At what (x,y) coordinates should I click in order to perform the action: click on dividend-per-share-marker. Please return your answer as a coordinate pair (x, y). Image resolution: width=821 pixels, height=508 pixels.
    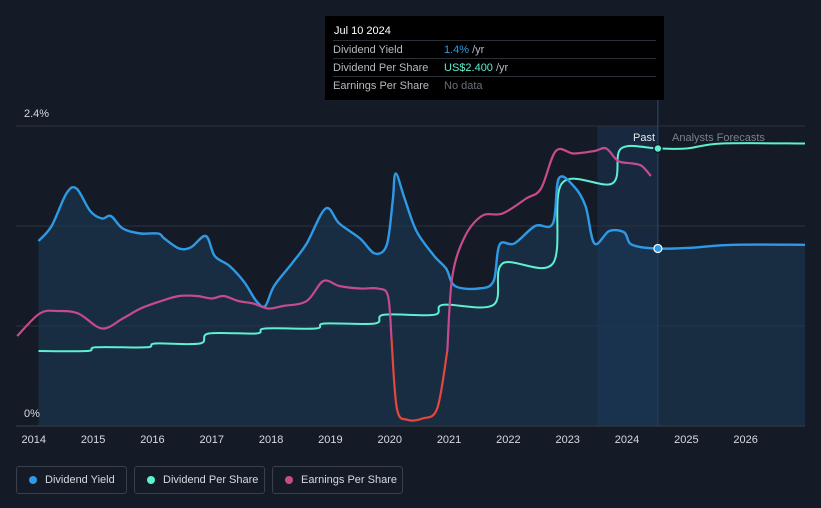
    Looking at the image, I should click on (658, 148).